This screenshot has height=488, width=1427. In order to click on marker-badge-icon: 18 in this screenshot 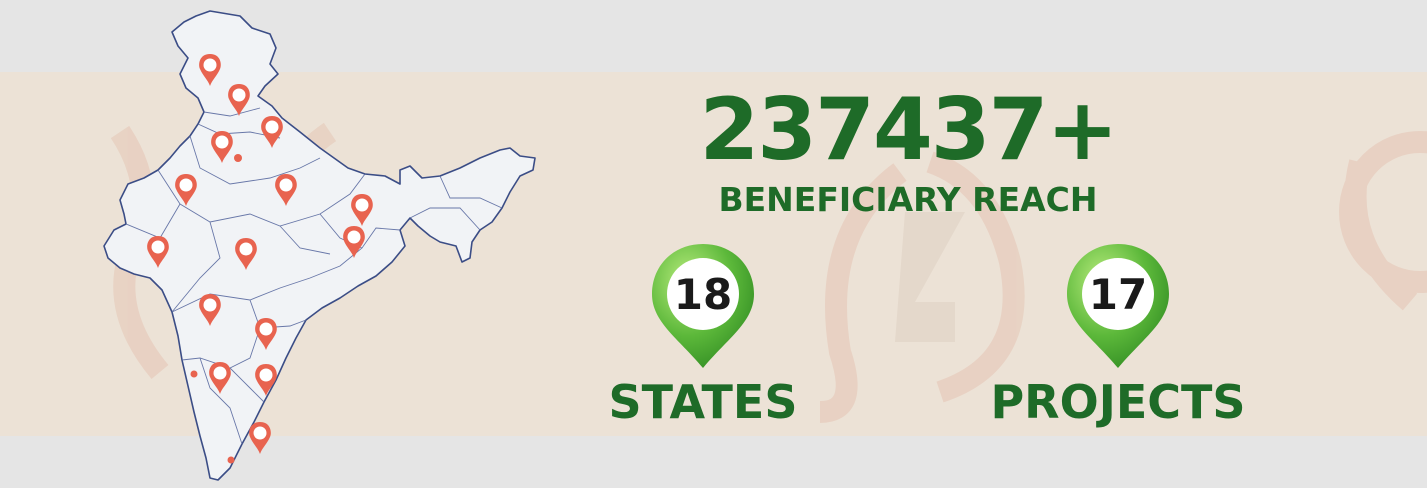, I will do `click(703, 306)`.